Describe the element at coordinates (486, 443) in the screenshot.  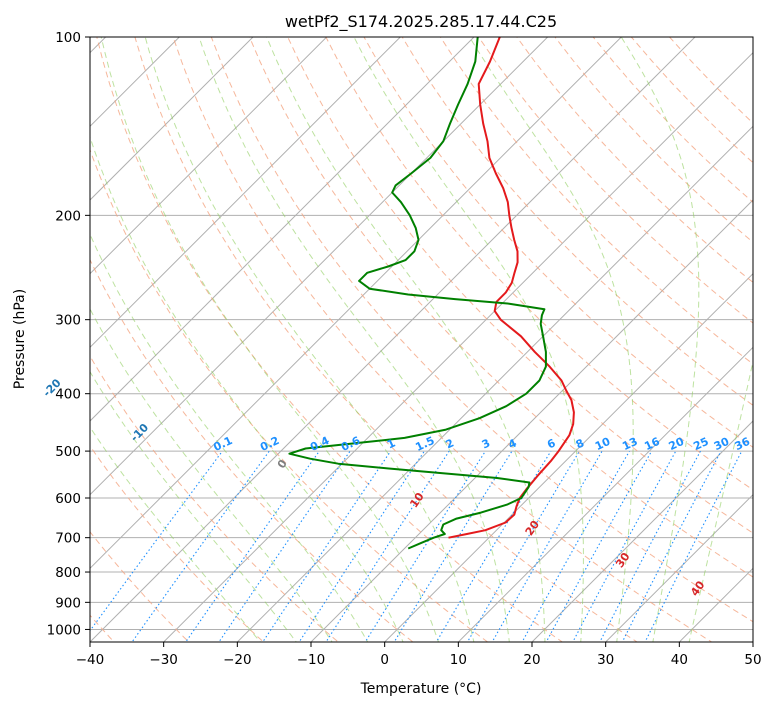
I see `mixing-ratio-label: 3` at that location.